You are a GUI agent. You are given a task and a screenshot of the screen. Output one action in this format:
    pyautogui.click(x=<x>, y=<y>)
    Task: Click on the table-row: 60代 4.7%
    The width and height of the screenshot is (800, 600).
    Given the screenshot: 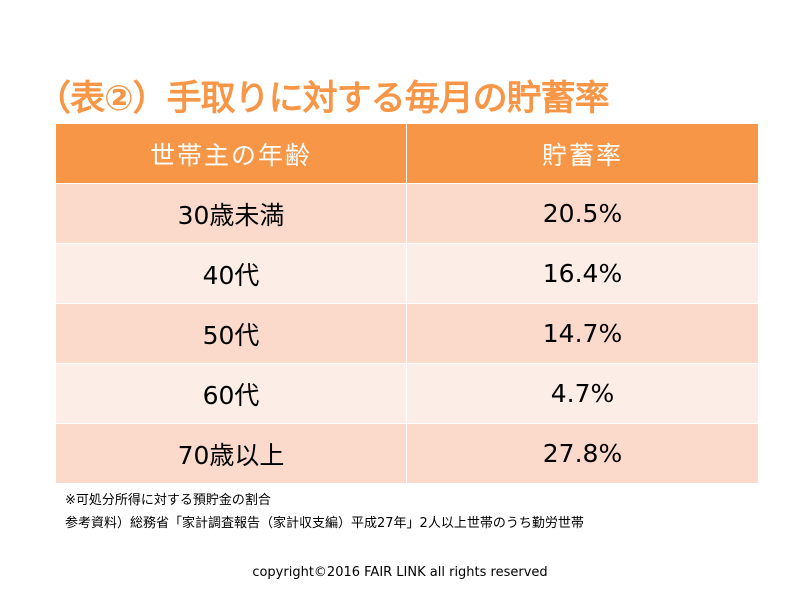 What is the action you would take?
    pyautogui.click(x=407, y=393)
    